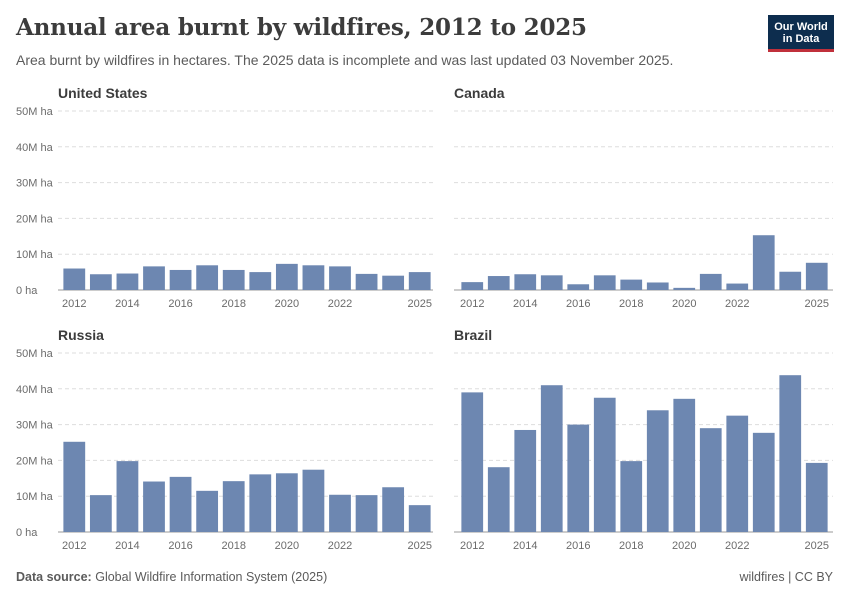  Describe the element at coordinates (81, 335) in the screenshot. I see `panel-title: Russia` at that location.